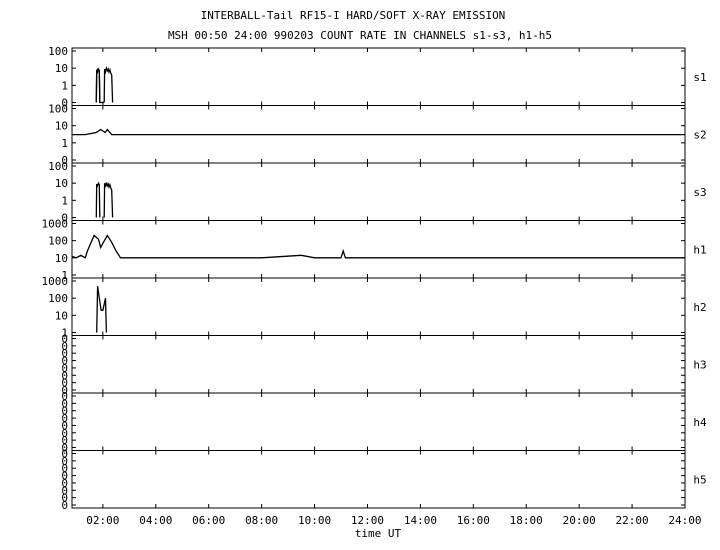  Describe the element at coordinates (473, 520) in the screenshot. I see `x-tick-label: 16:00` at that location.